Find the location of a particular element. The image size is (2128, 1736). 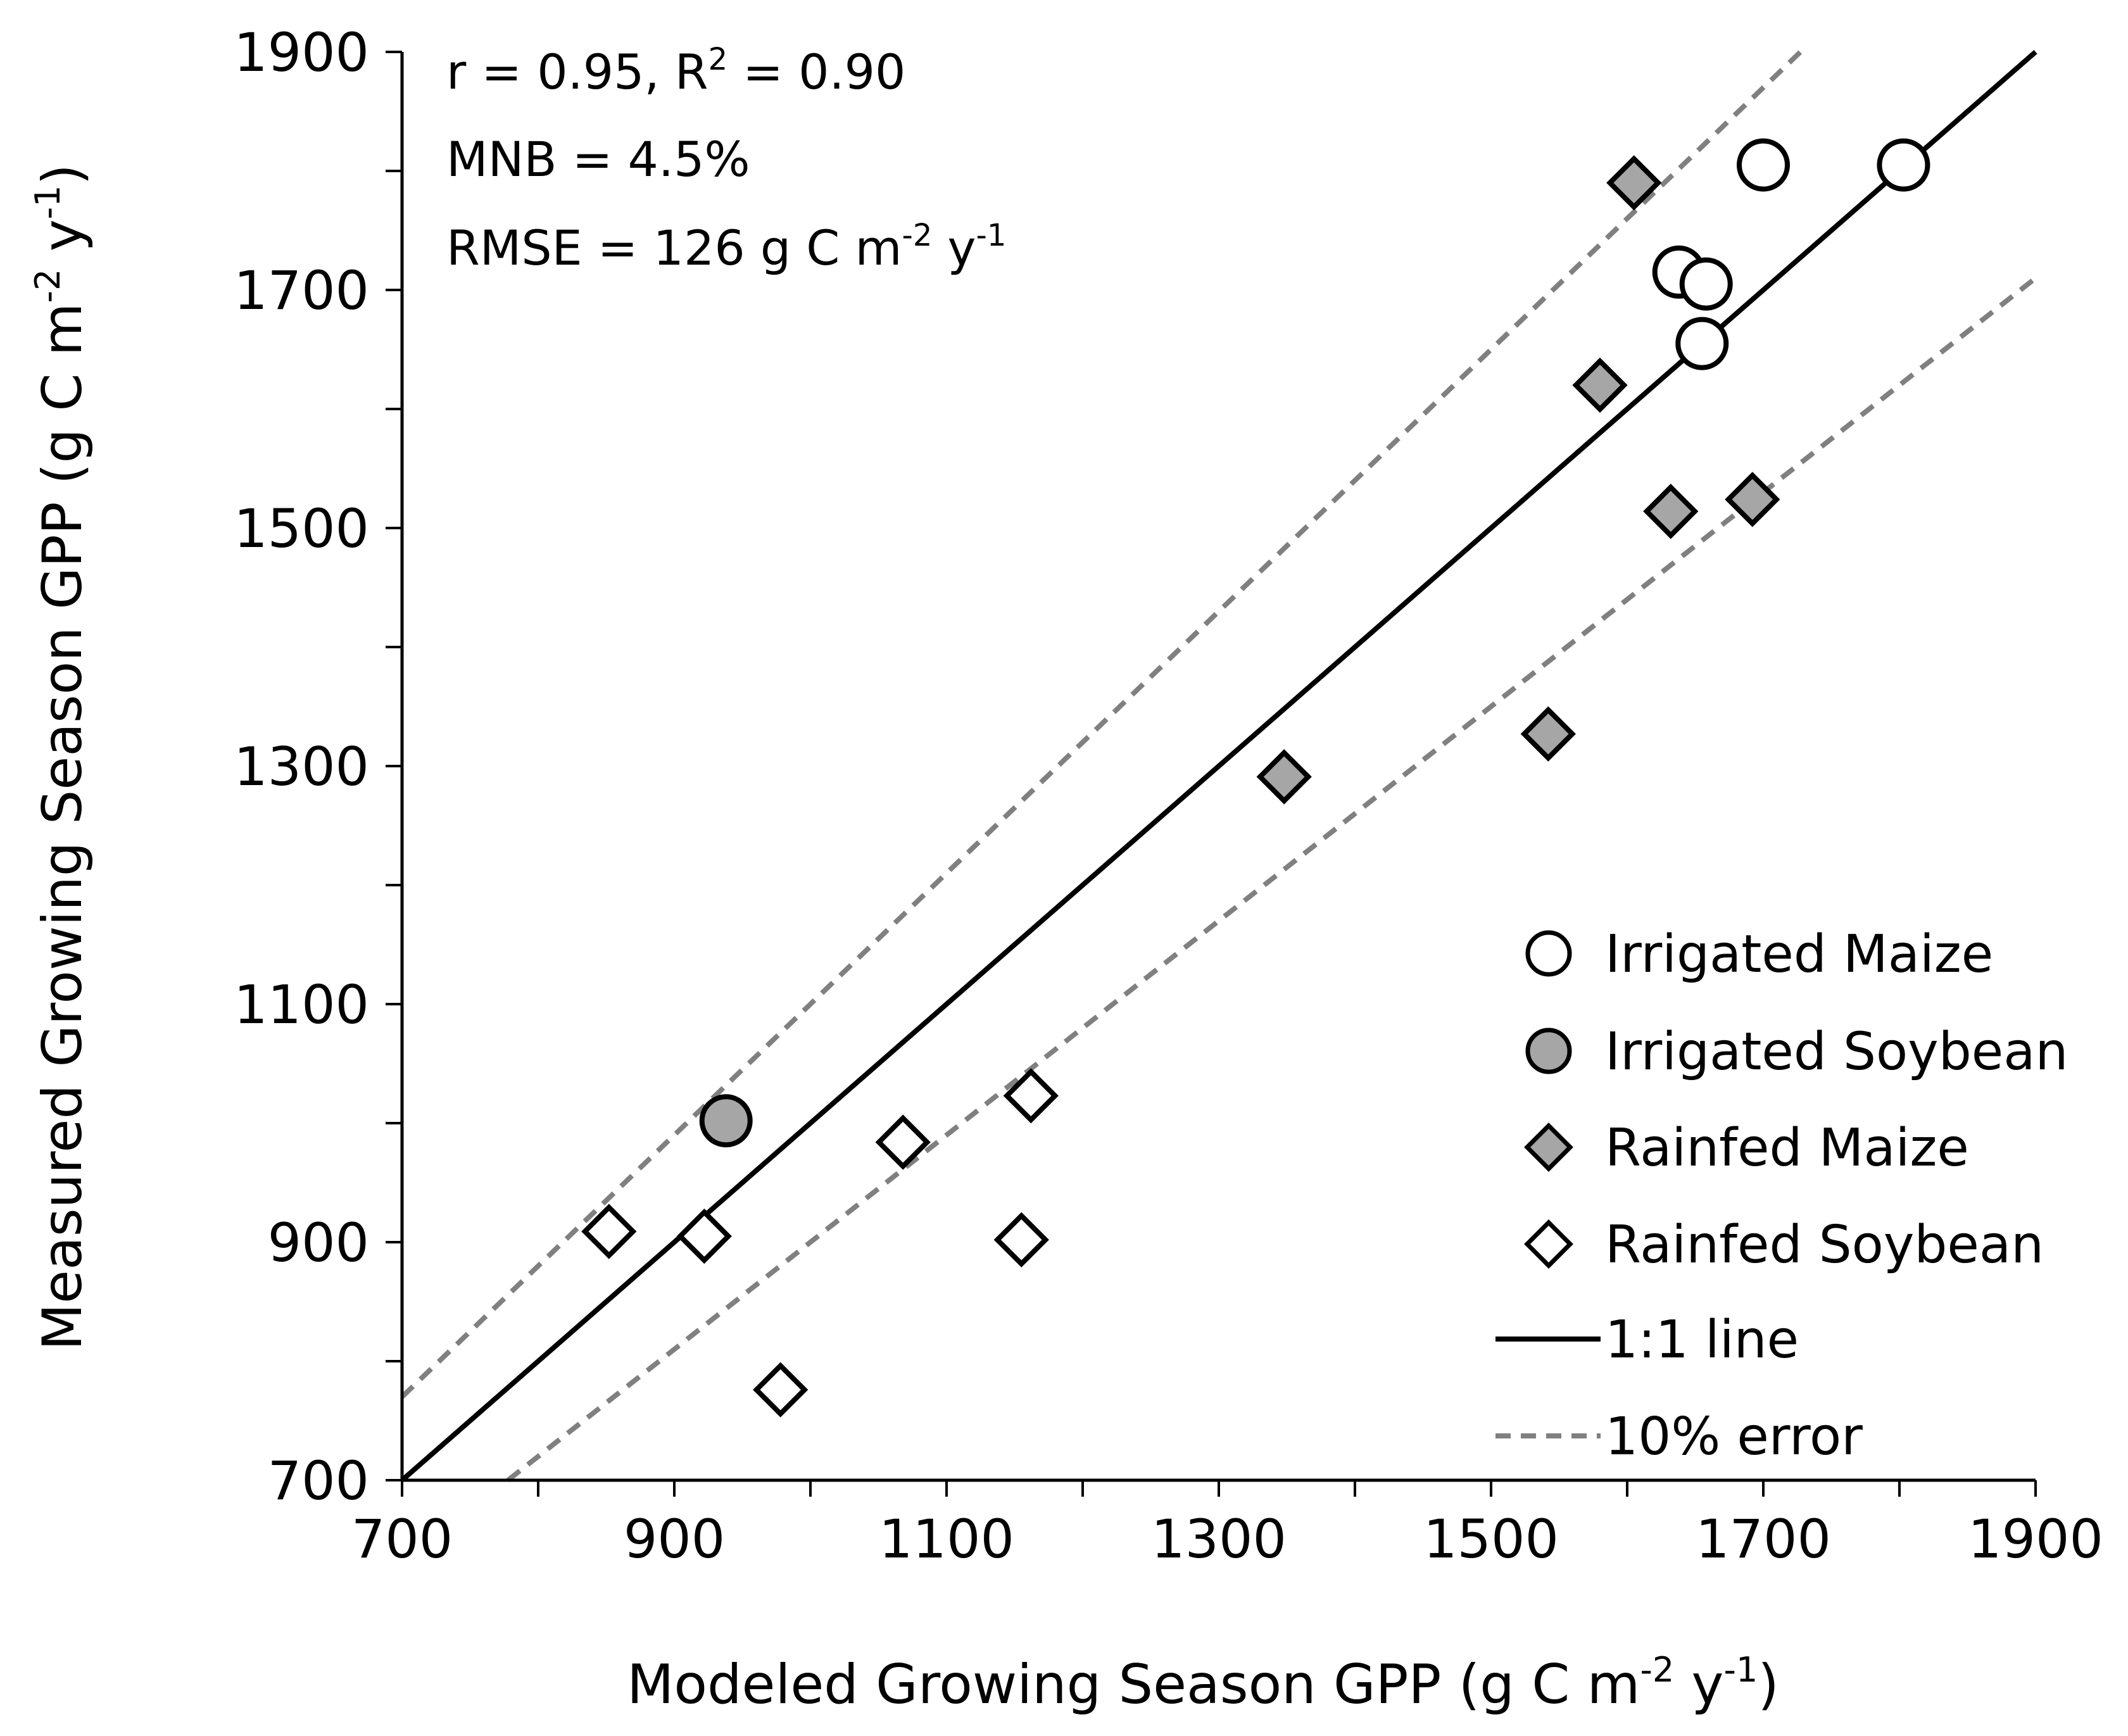

legend-irrigated-soybean: Irrigated Soybean is located at coordinates (1796, 1052).